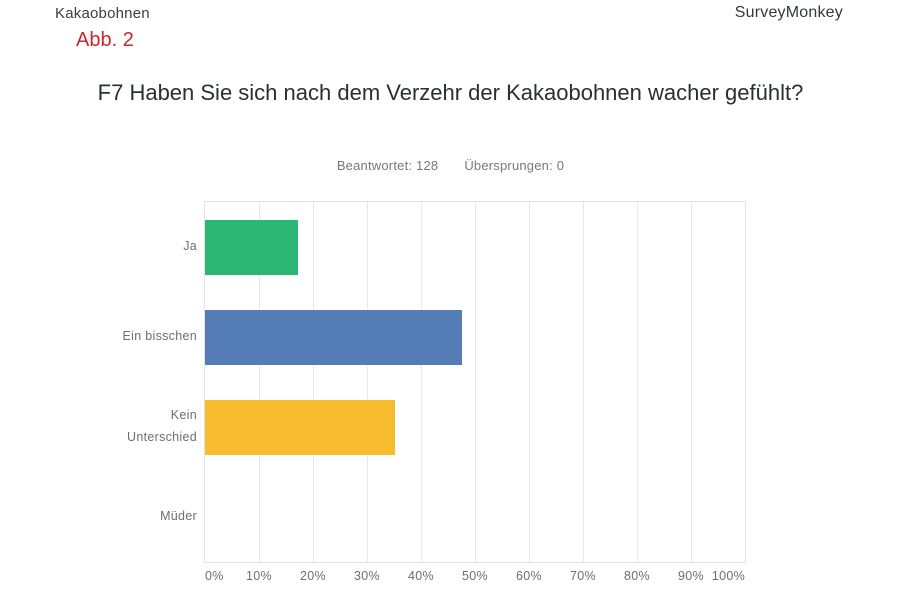 The height and width of the screenshot is (600, 901). What do you see at coordinates (300, 427) in the screenshot?
I see `bar-kein-unterschied` at bounding box center [300, 427].